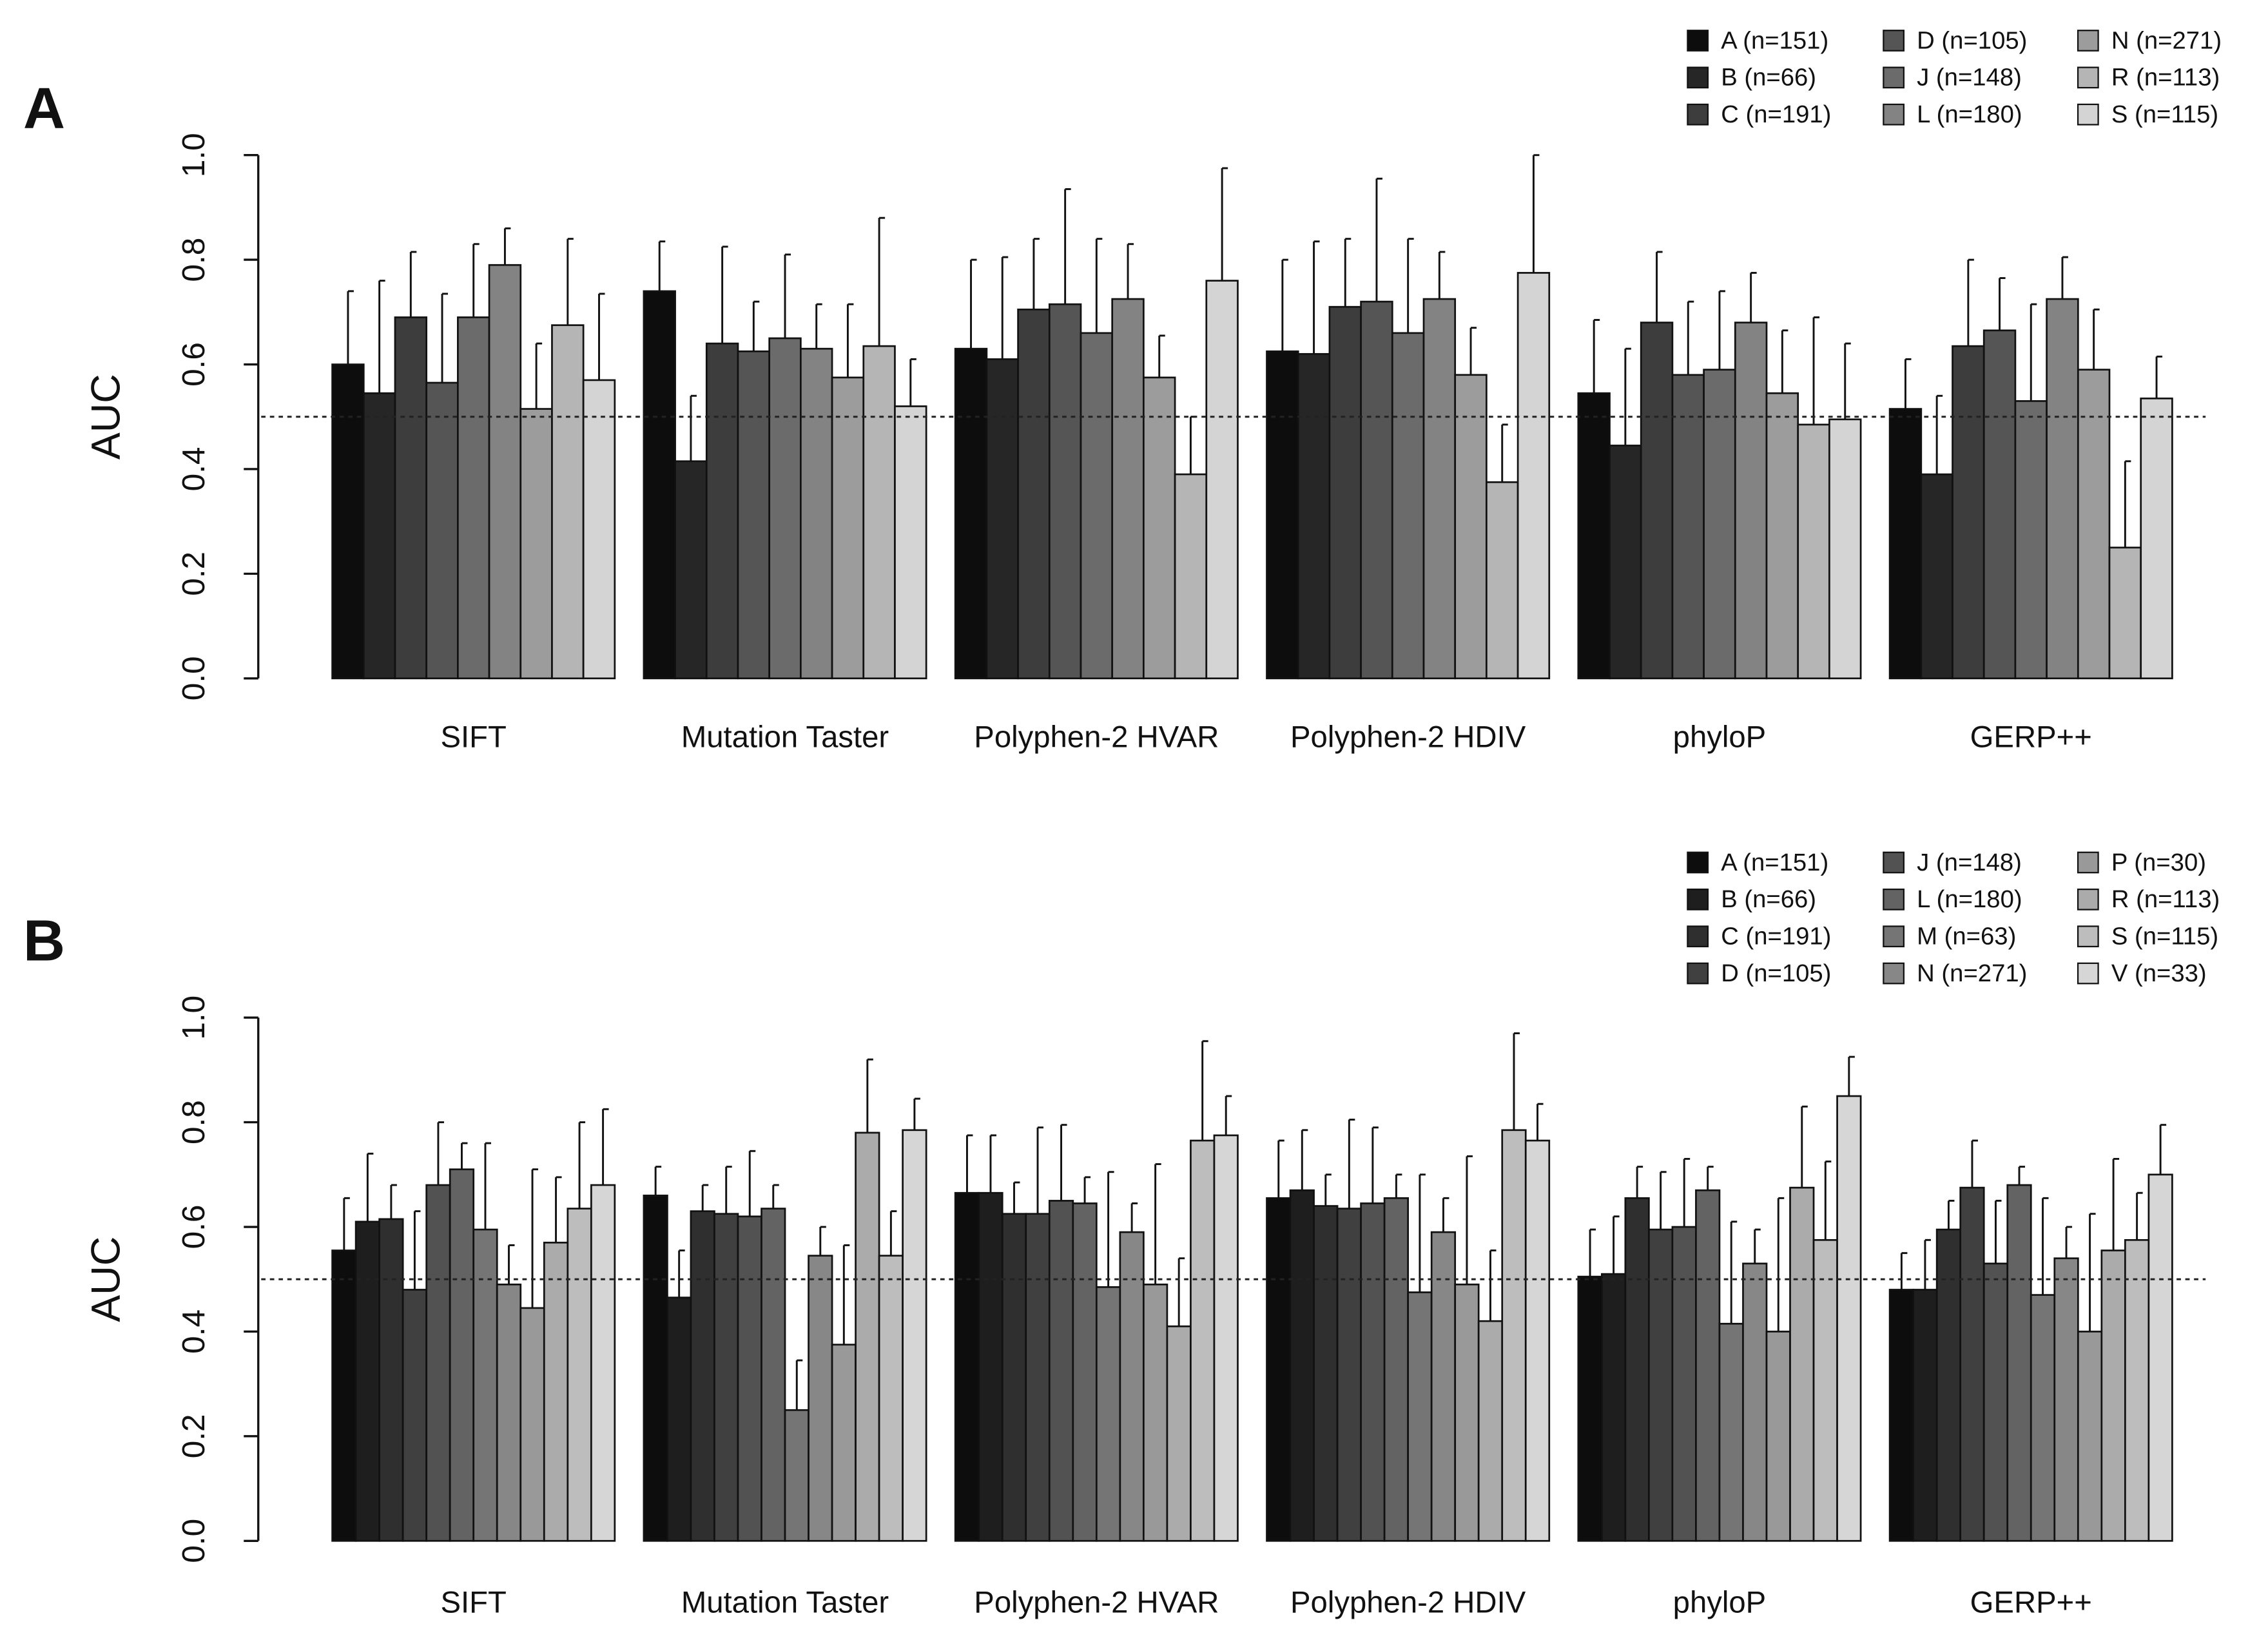 This screenshot has height=1638, width=2268. What do you see at coordinates (194, 1227) in the screenshot?
I see `y-tick-label: 0.6` at bounding box center [194, 1227].